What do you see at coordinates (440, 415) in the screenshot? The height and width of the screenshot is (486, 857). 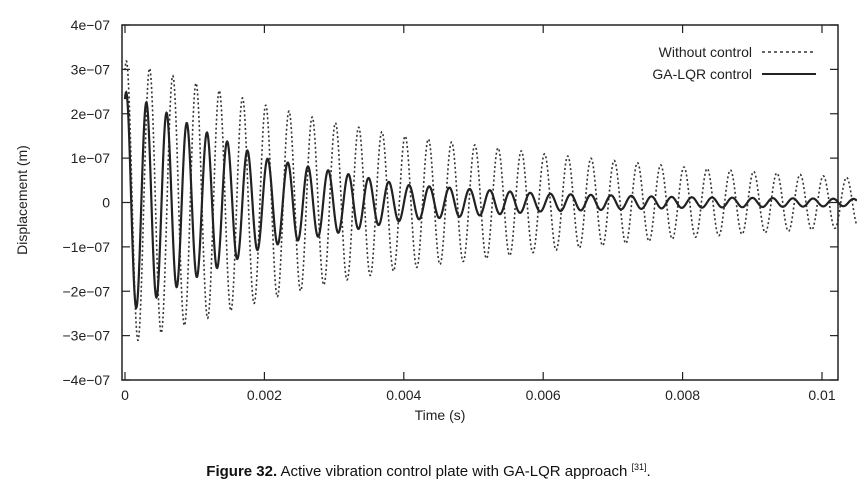 I see `x-axis-label: Time (s)` at bounding box center [440, 415].